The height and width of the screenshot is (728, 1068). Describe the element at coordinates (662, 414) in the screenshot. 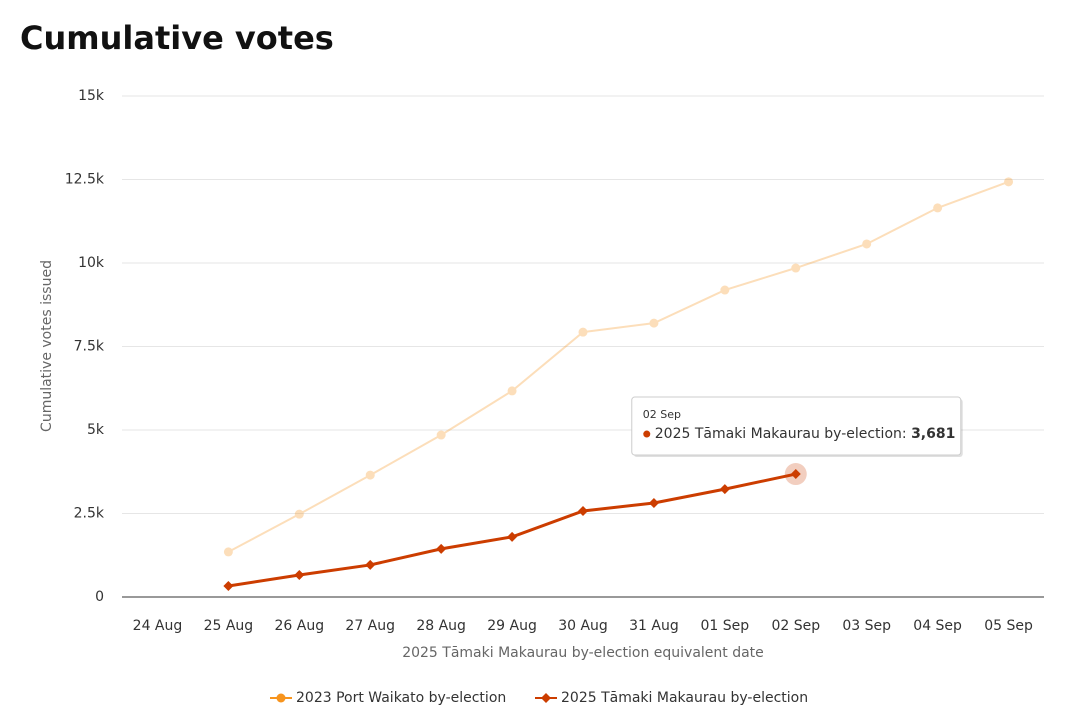

I see `tooltip-title: 02 Sep` at that location.